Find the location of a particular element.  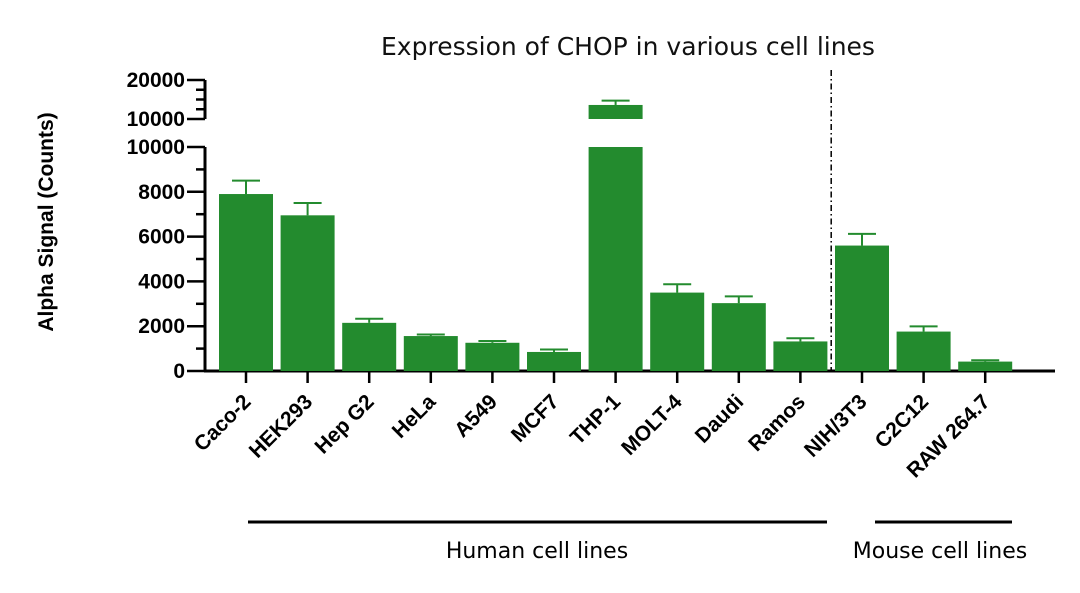

x-tick-label: THP-1 is located at coordinates (595, 419).